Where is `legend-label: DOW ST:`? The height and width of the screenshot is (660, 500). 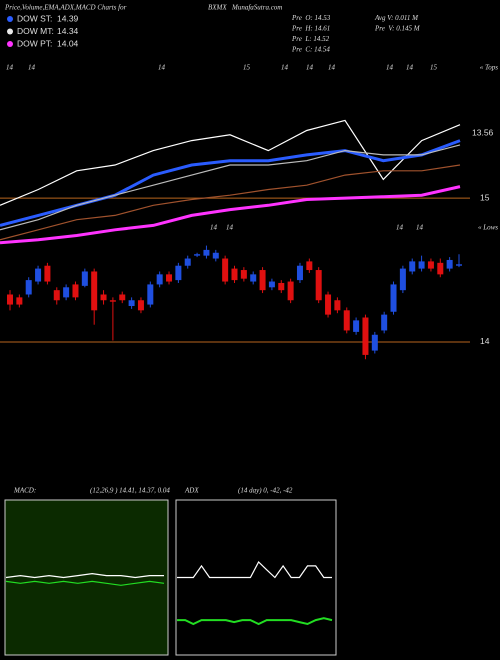
legend-label: DOW ST: is located at coordinates (34, 18).